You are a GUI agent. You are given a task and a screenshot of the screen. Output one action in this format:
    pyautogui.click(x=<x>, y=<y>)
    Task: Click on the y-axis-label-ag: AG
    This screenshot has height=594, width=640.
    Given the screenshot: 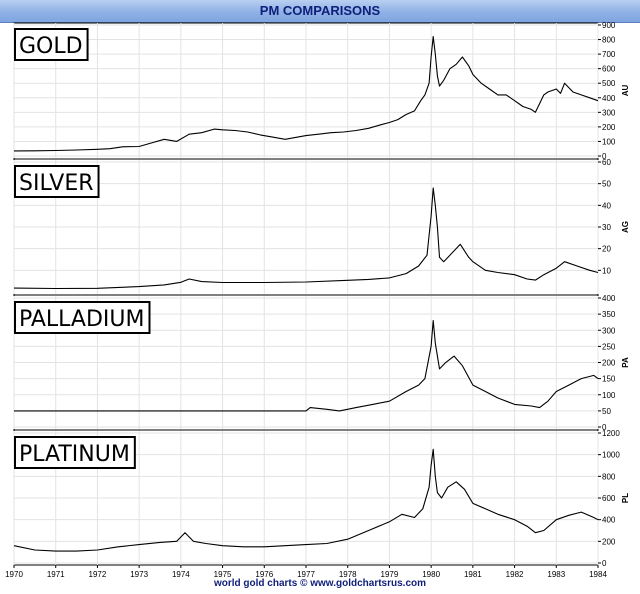 What is the action you would take?
    pyautogui.click(x=625, y=227)
    